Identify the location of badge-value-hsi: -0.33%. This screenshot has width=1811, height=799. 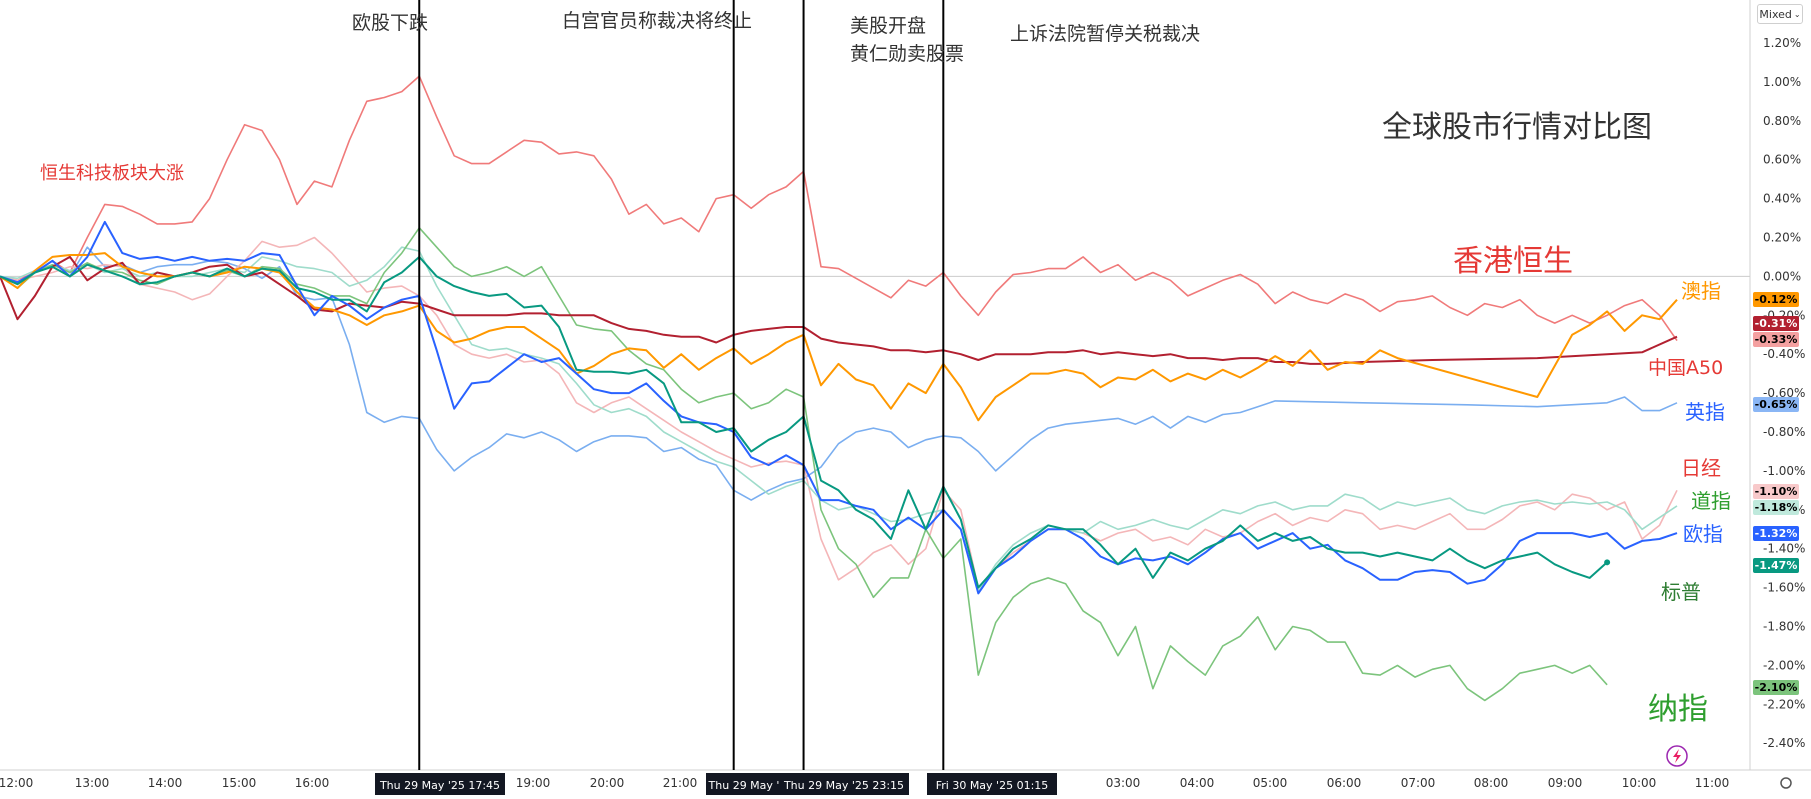
(1776, 339).